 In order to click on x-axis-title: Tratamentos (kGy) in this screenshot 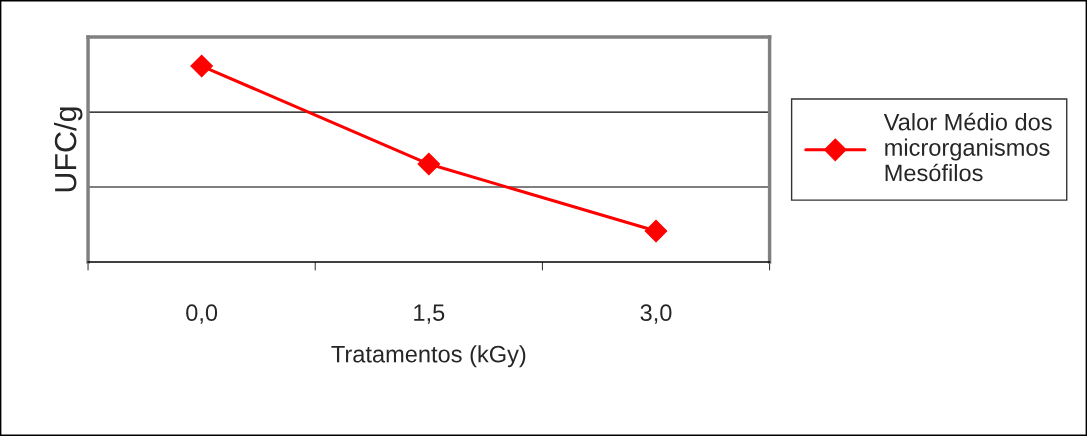, I will do `click(428, 356)`.